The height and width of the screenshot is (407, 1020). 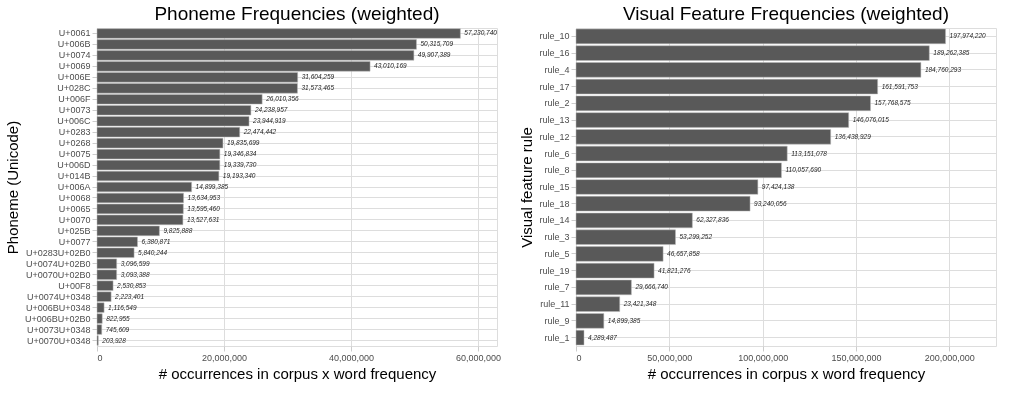 What do you see at coordinates (58, 274) in the screenshot?
I see `y-tick-label: U+0070U+02B0` at bounding box center [58, 274].